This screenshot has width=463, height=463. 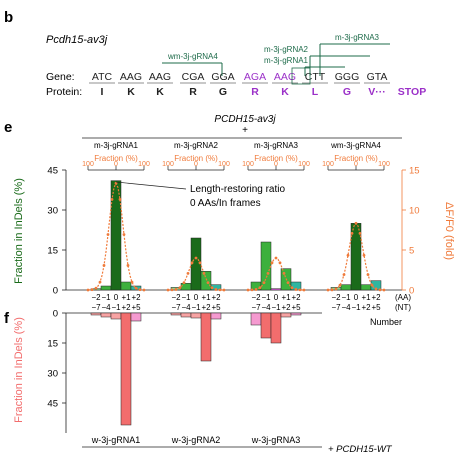 What do you see at coordinates (276, 145) in the screenshot?
I see `column-header: m-3j-gRNA3` at bounding box center [276, 145].